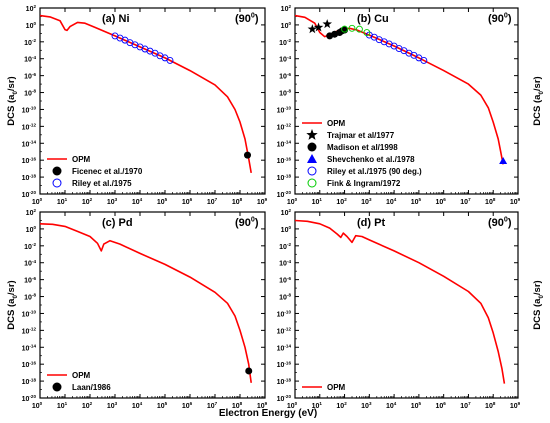 The width and height of the screenshot is (550, 423). Describe the element at coordinates (102, 183) in the screenshot. I see `legend-label: Riley et al./1975` at that location.